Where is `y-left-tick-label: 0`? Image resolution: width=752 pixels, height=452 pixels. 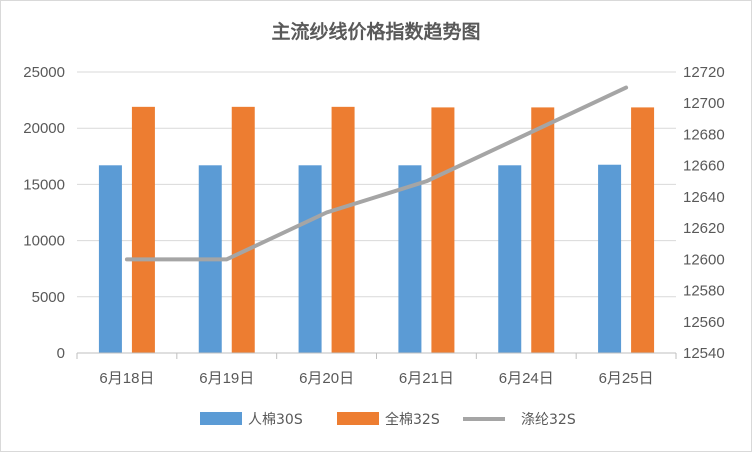
y-left-tick-label: 0 is located at coordinates (61, 353).